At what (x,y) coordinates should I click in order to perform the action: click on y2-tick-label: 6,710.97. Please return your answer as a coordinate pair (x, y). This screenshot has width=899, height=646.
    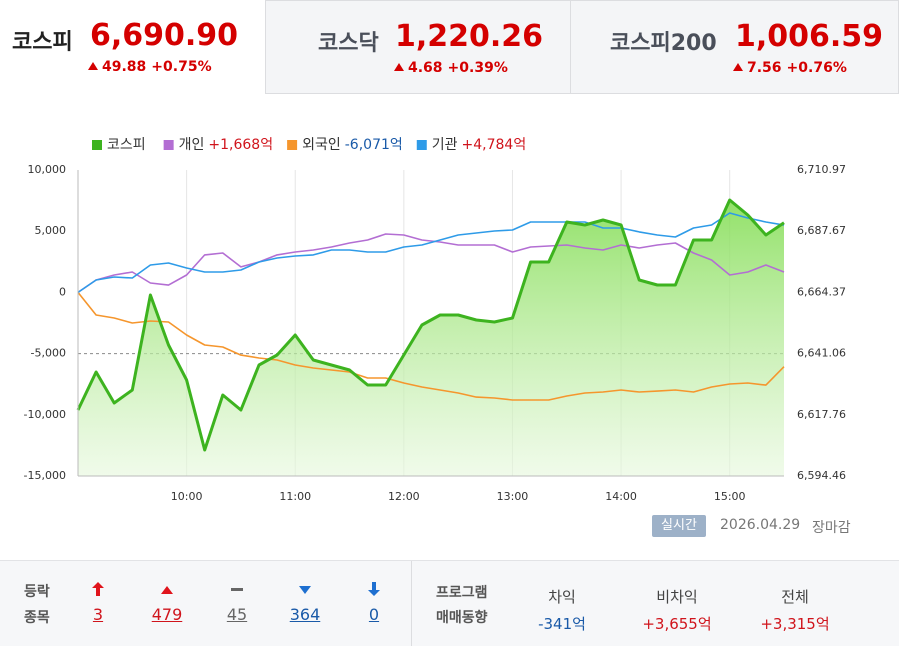
    Looking at the image, I should click on (821, 169).